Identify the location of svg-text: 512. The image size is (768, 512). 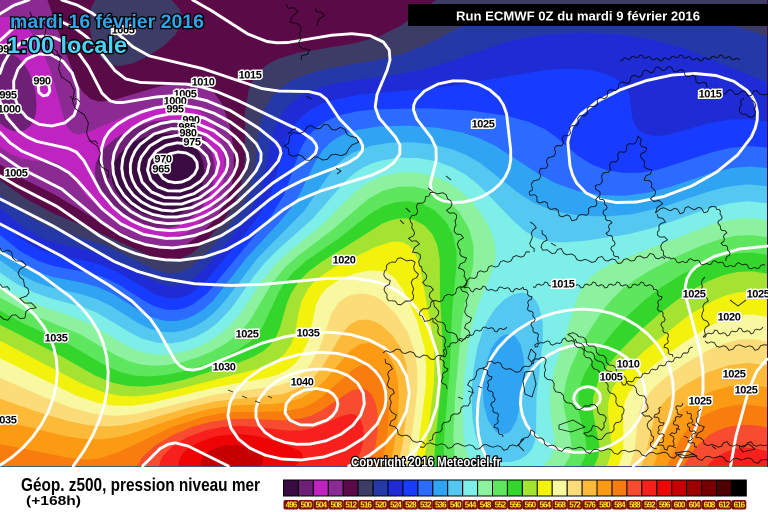
(351, 505).